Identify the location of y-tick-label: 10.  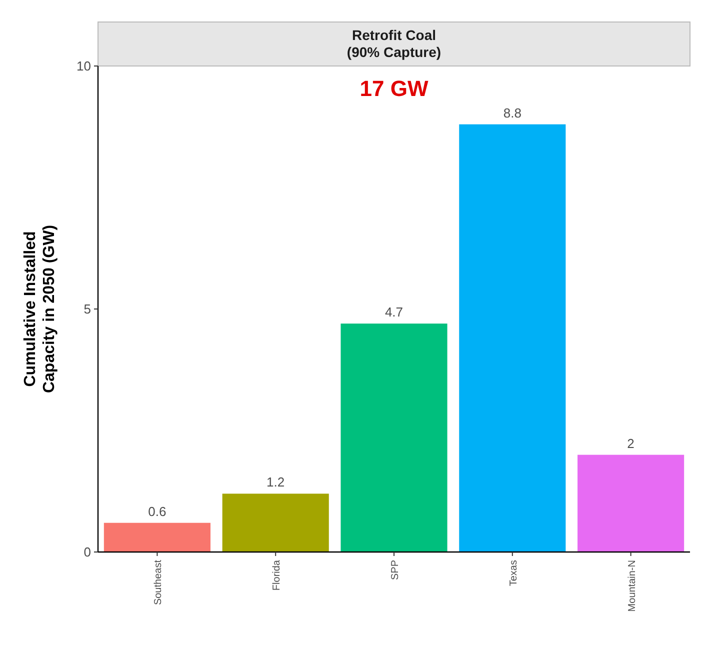
(83, 66).